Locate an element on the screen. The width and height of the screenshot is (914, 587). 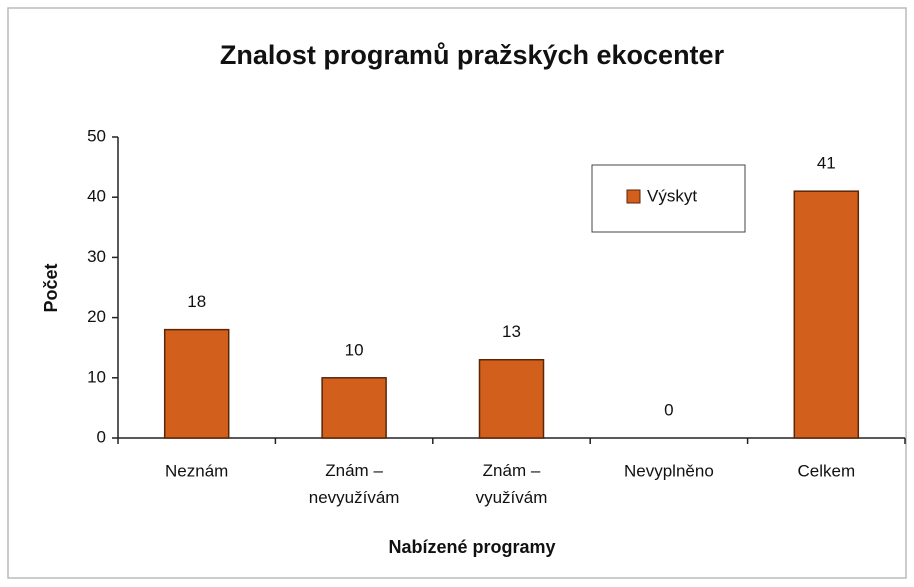
y-tick-label: 40 is located at coordinates (96, 196).